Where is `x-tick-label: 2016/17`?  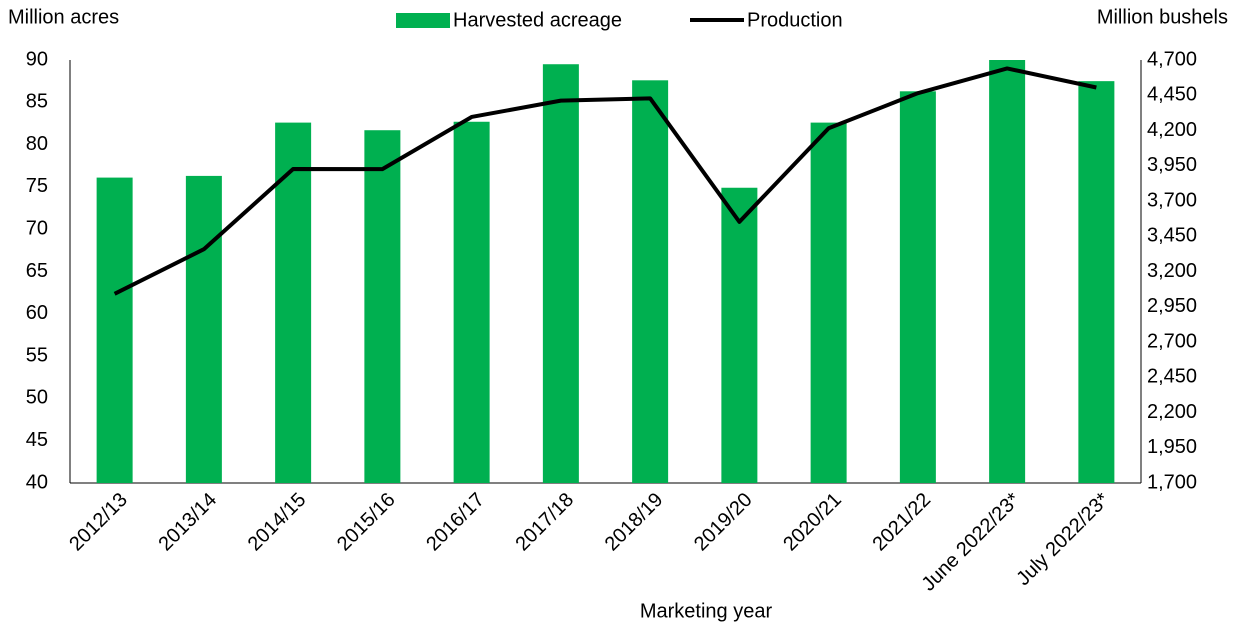
x-tick-label: 2016/17 is located at coordinates (455, 522).